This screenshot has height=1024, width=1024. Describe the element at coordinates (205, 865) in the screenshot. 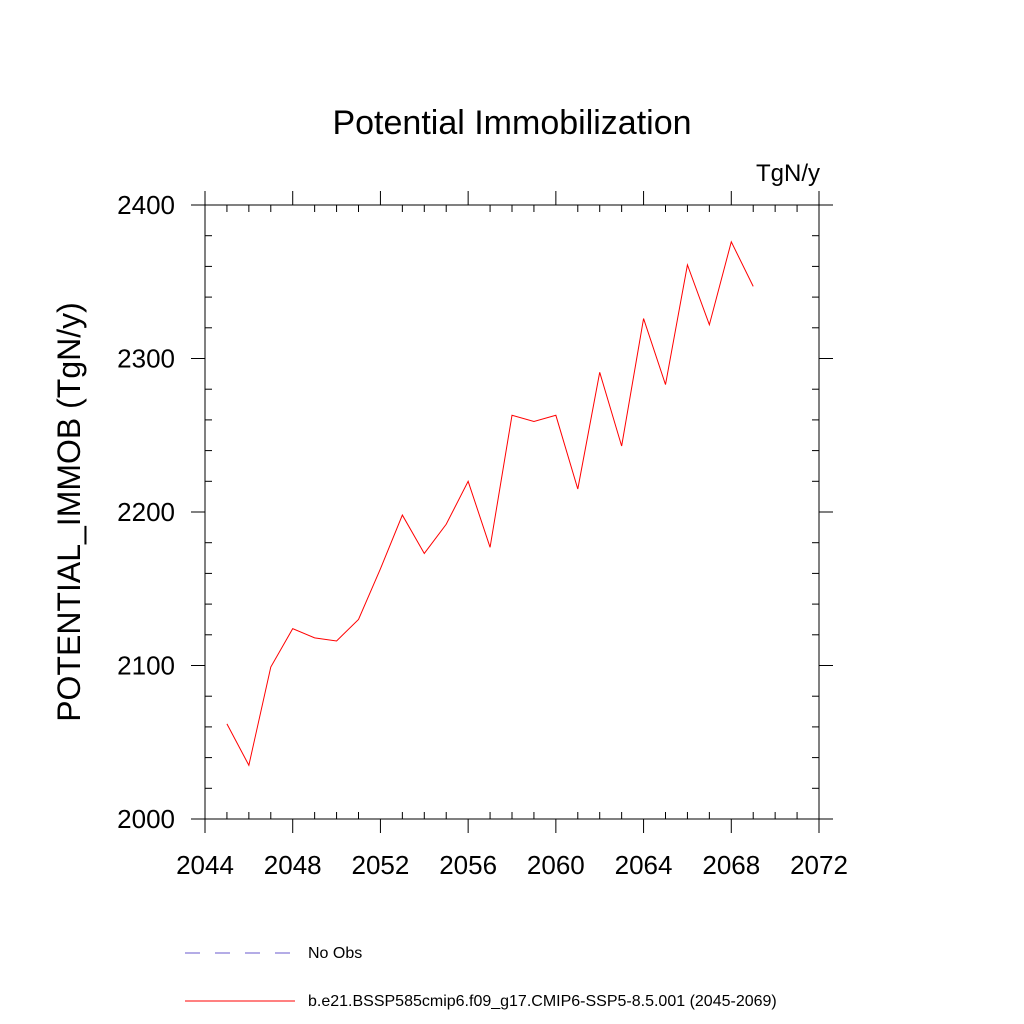

I see `x-tick-label: 2044` at that location.